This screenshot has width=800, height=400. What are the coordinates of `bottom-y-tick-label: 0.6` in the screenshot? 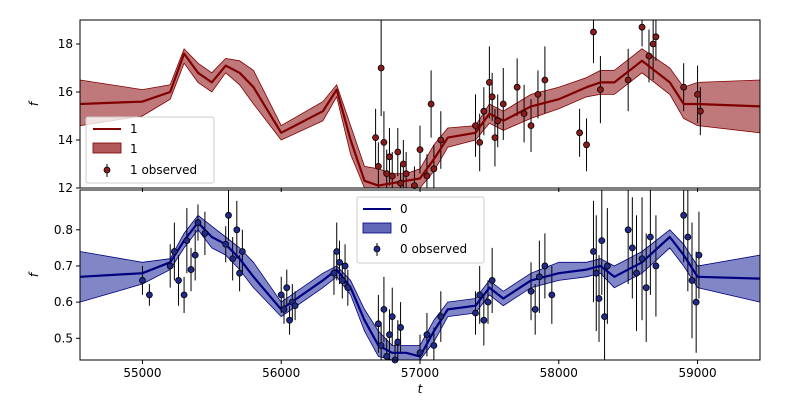 It's located at (63, 302).